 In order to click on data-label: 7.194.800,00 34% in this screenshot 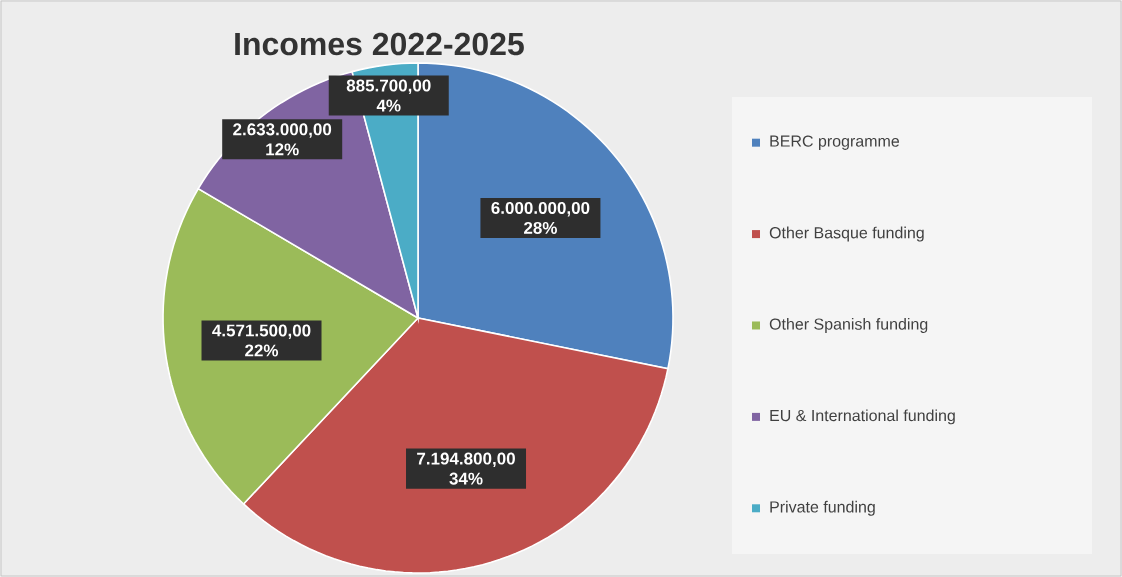, I will do `click(466, 468)`.